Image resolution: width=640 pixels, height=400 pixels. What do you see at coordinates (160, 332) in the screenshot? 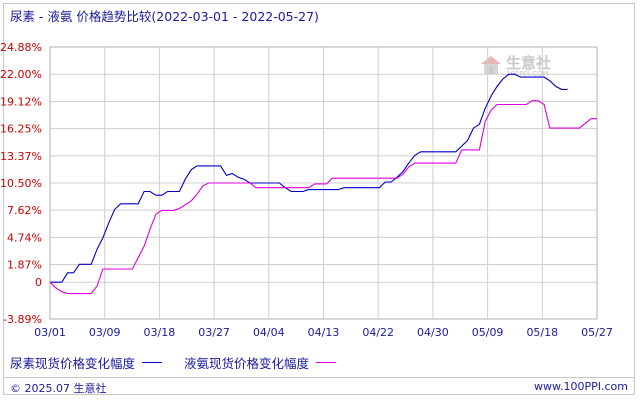
I see `x-tick-label: 03/18` at bounding box center [160, 332].